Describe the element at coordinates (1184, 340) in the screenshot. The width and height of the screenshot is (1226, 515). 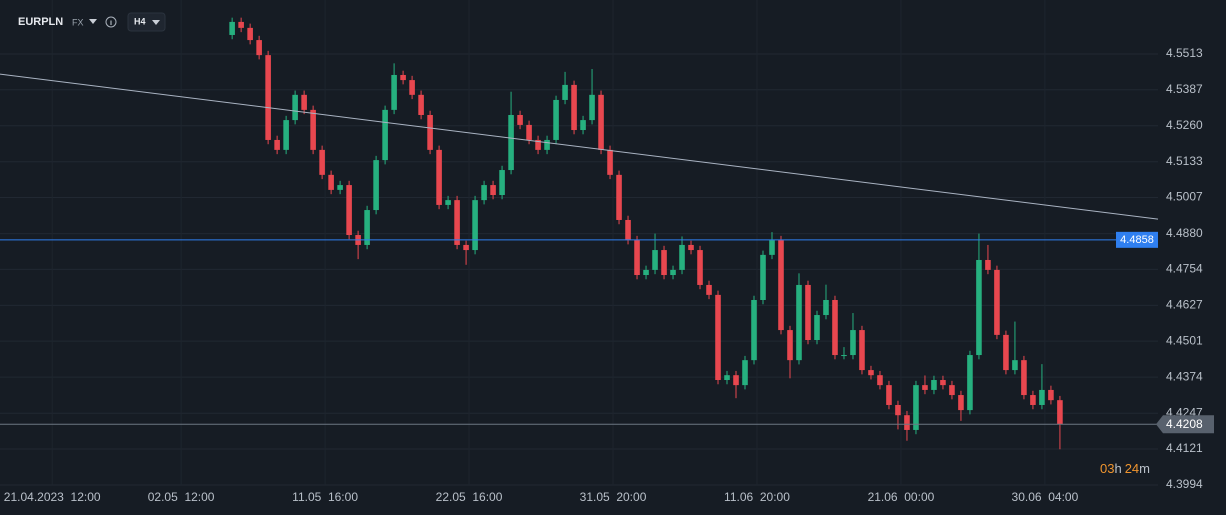
I see `y-tick-label: 4.4501` at that location.